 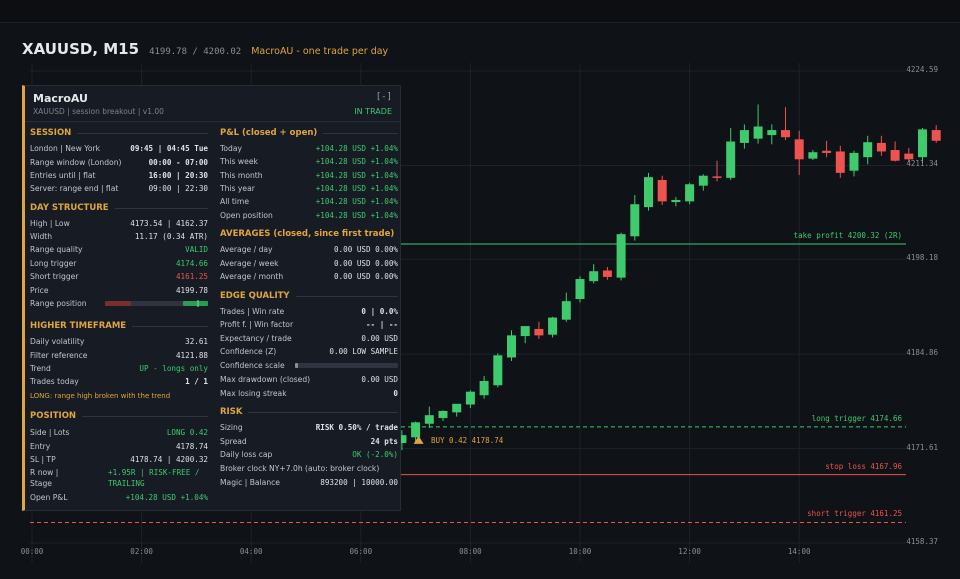 I want to click on row-range-position: Range position, so click(x=119, y=303).